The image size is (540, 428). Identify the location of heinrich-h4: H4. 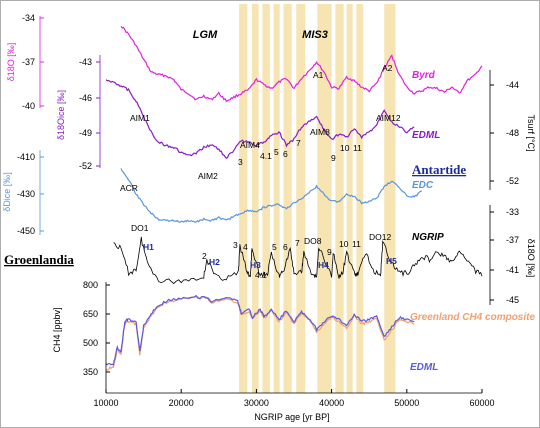
(323, 265).